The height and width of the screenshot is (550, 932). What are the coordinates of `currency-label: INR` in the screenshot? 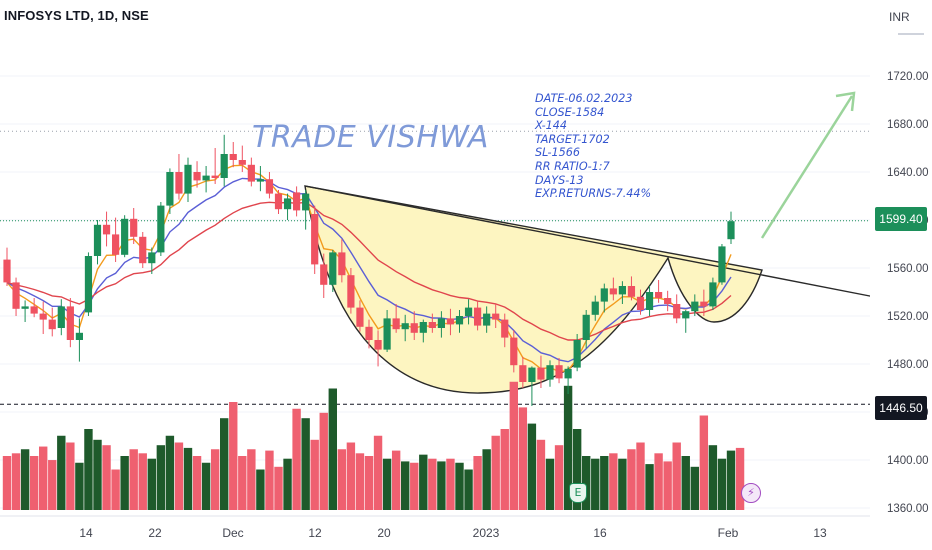 It's located at (899, 17).